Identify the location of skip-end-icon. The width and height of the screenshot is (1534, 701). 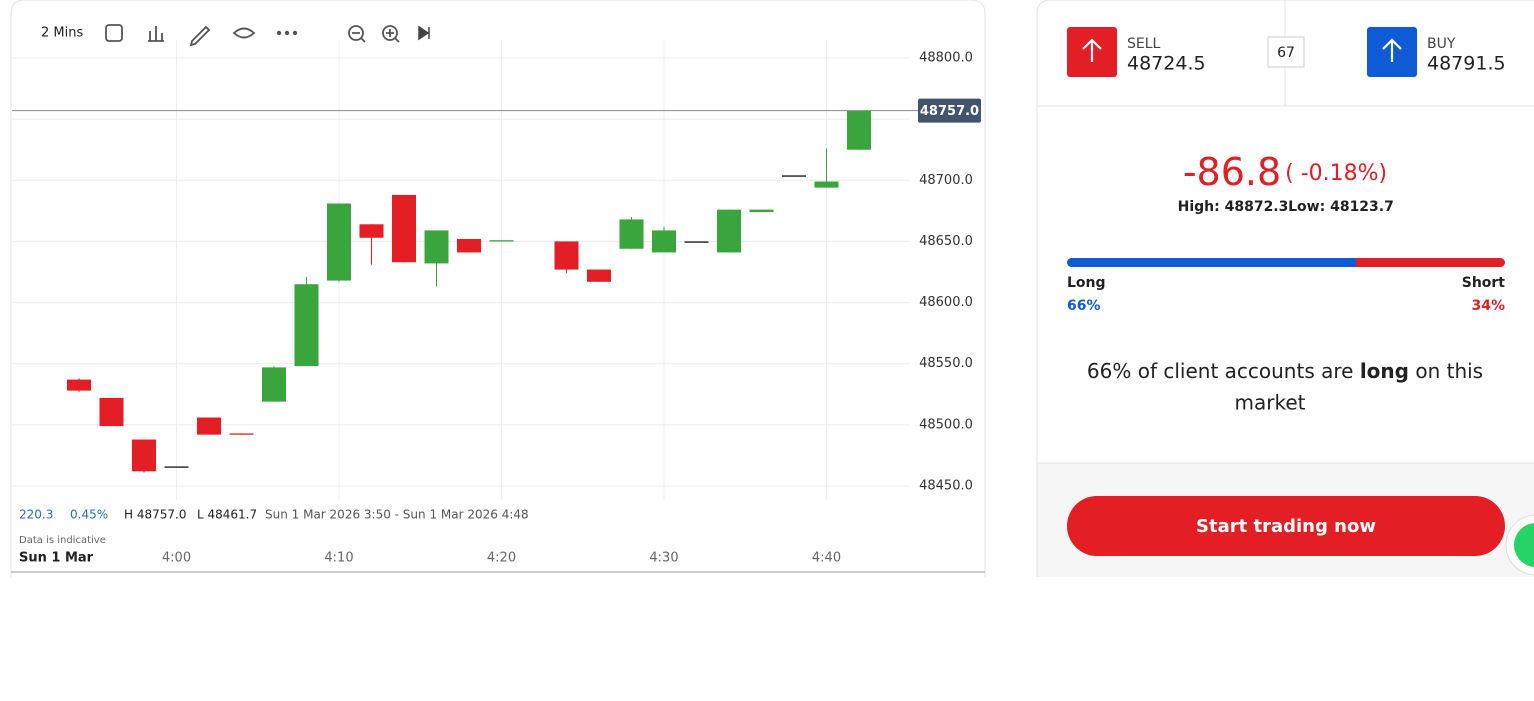
(424, 33).